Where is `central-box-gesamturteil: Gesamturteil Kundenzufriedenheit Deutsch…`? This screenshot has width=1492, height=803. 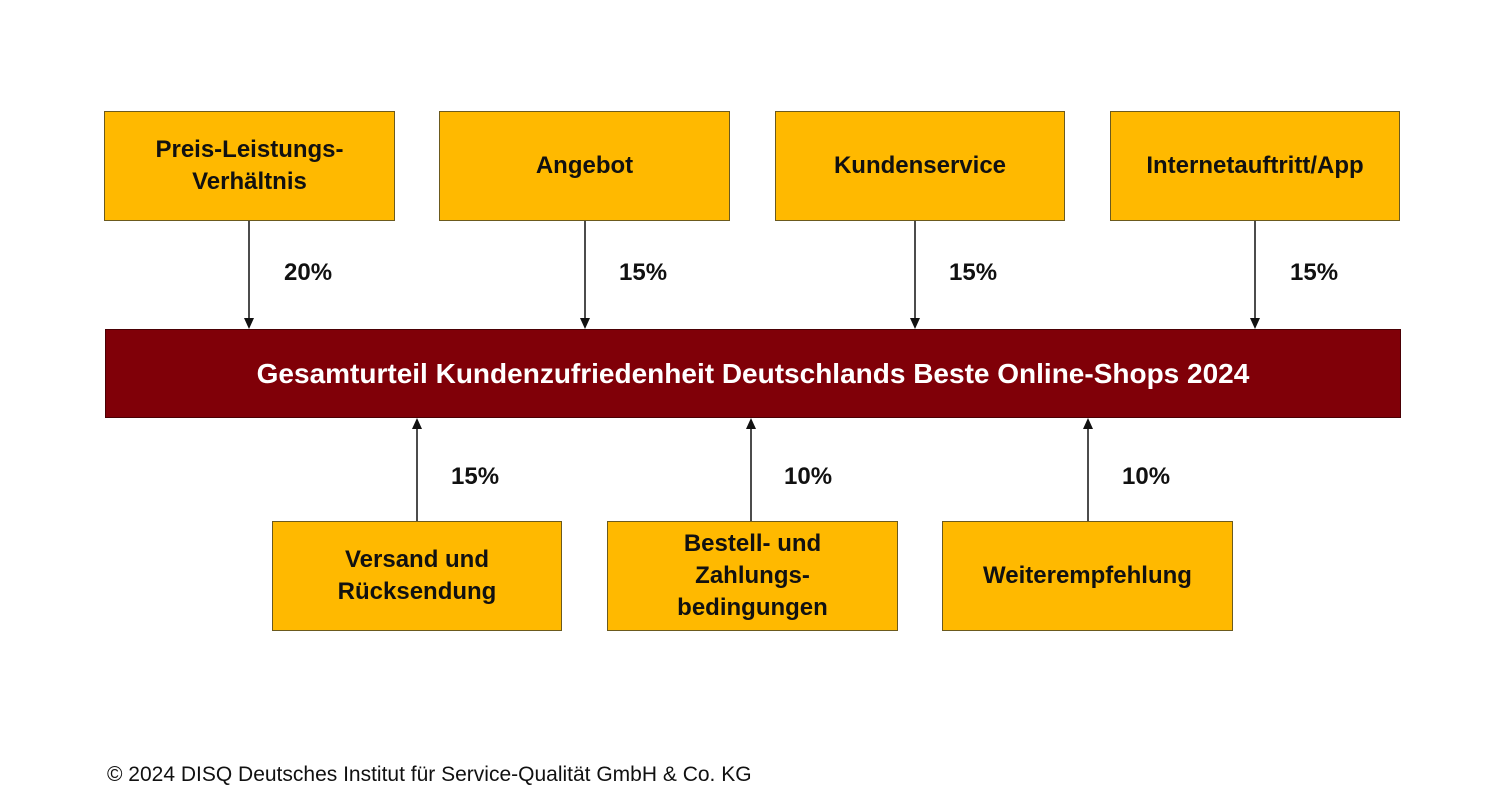 central-box-gesamturteil: Gesamturteil Kundenzufriedenheit Deutsch… is located at coordinates (753, 373).